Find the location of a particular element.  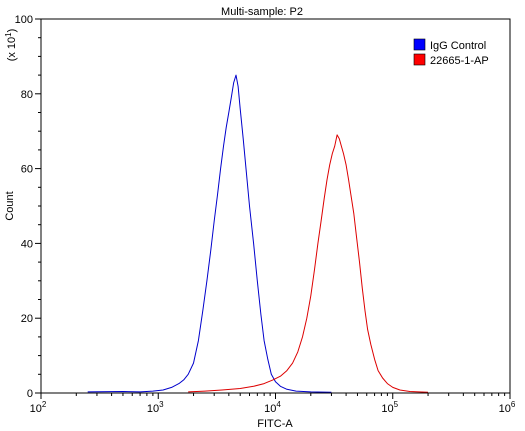

chart-title: Multi-sample: P2 is located at coordinates (262, 12).